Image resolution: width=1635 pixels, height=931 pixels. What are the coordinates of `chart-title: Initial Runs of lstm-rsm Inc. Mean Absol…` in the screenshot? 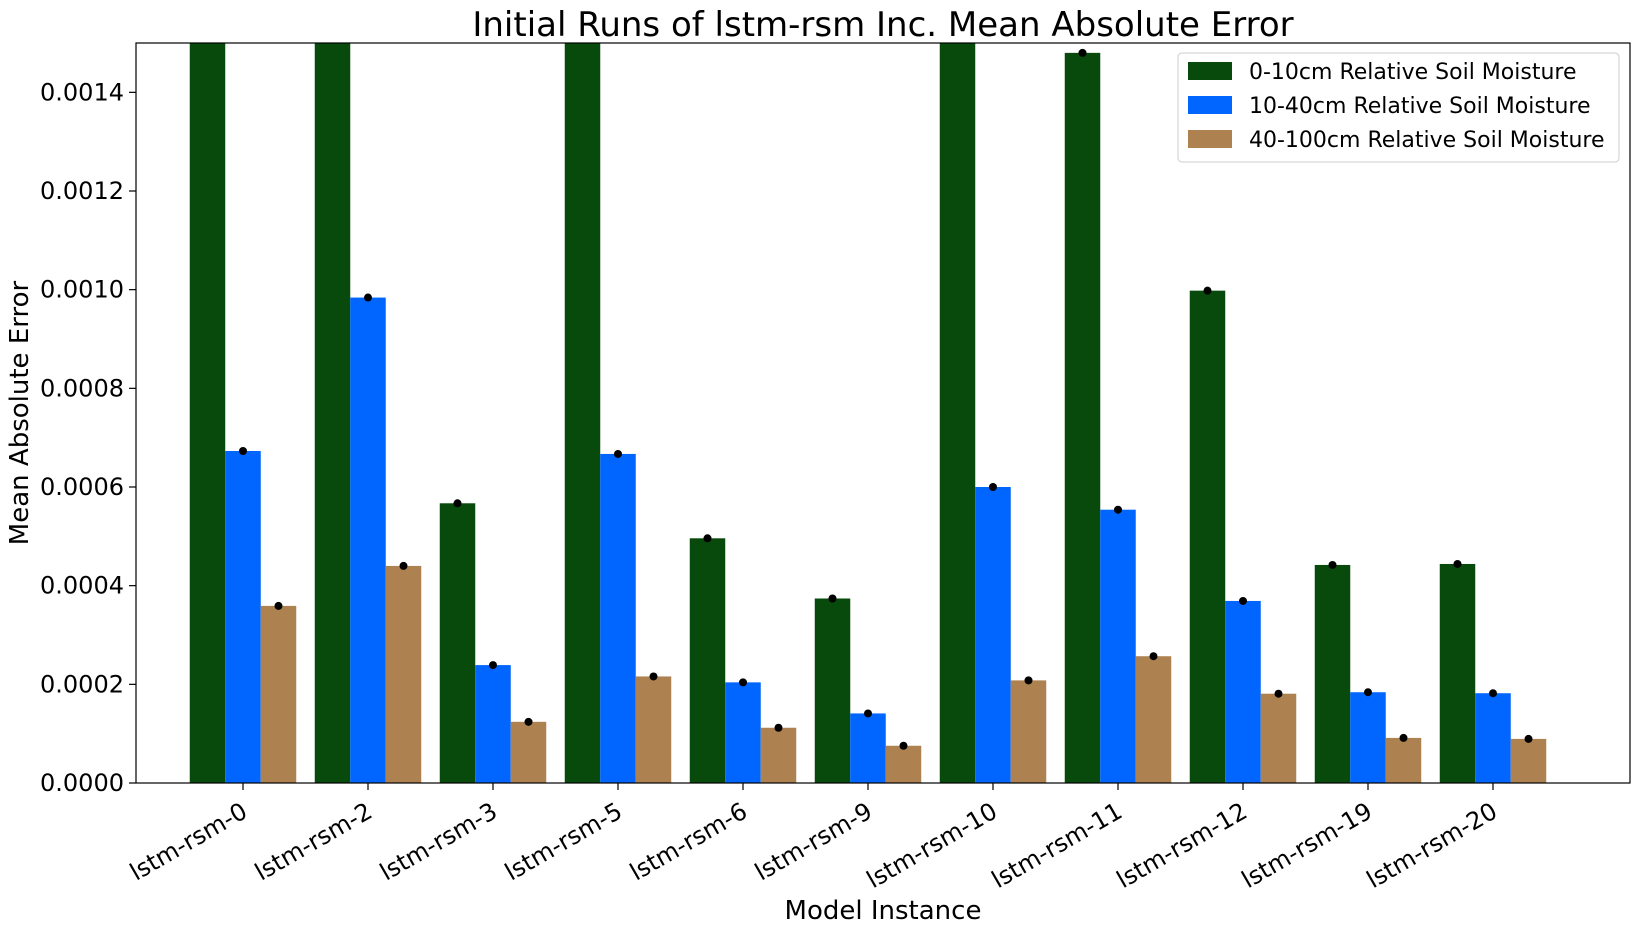 It's located at (882, 25).